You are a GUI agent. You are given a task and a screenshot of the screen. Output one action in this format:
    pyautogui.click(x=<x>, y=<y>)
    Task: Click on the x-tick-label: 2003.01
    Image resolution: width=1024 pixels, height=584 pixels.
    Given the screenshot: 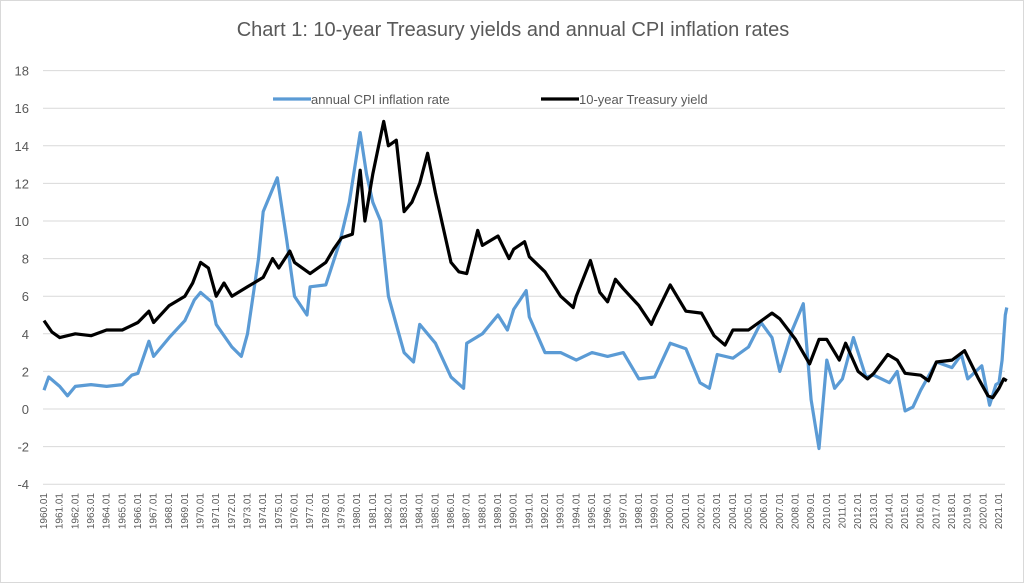 What is the action you would take?
    pyautogui.click(x=717, y=511)
    